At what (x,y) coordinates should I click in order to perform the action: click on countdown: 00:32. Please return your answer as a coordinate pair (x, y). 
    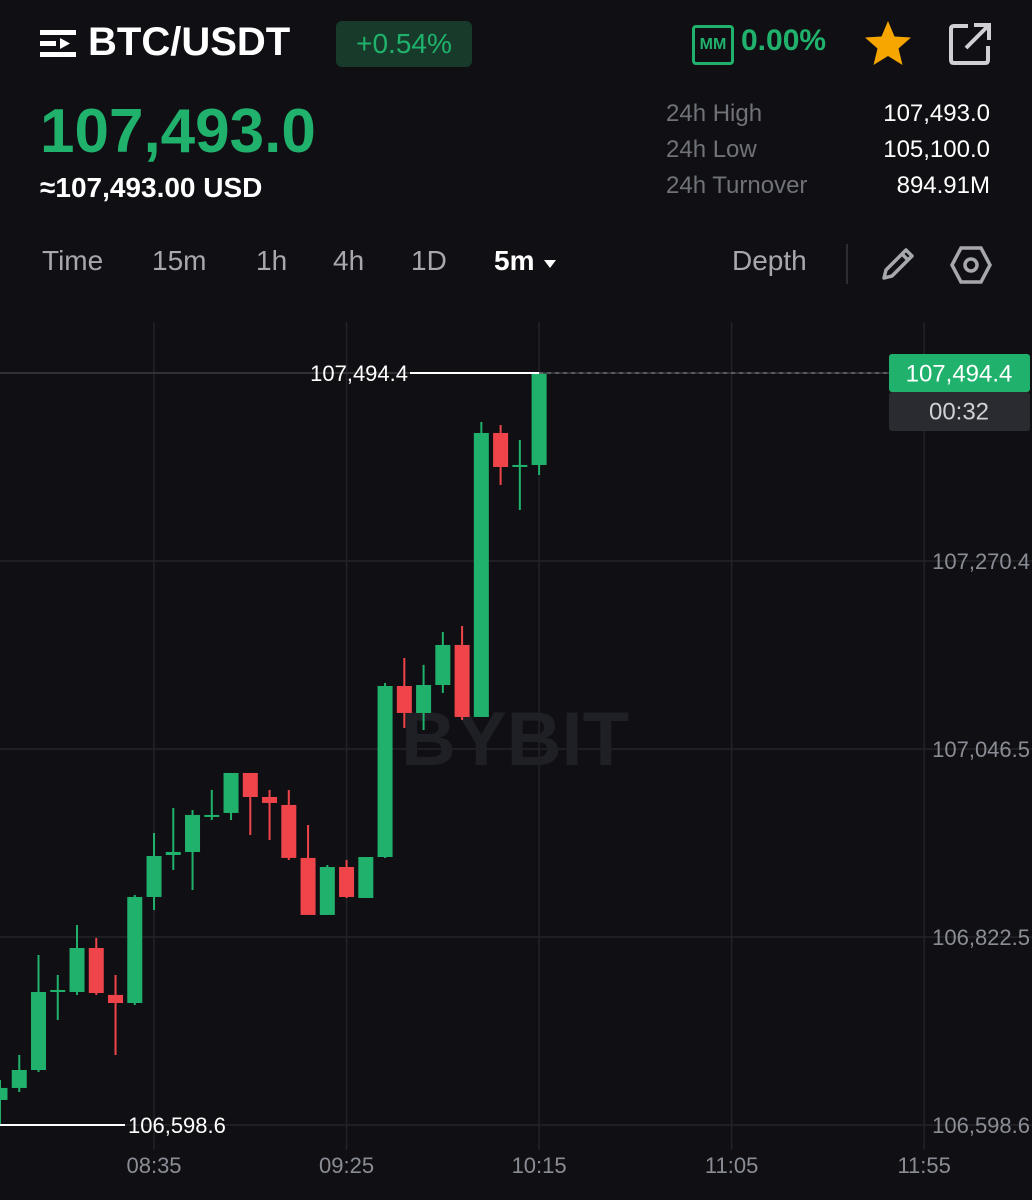
    Looking at the image, I should click on (959, 411).